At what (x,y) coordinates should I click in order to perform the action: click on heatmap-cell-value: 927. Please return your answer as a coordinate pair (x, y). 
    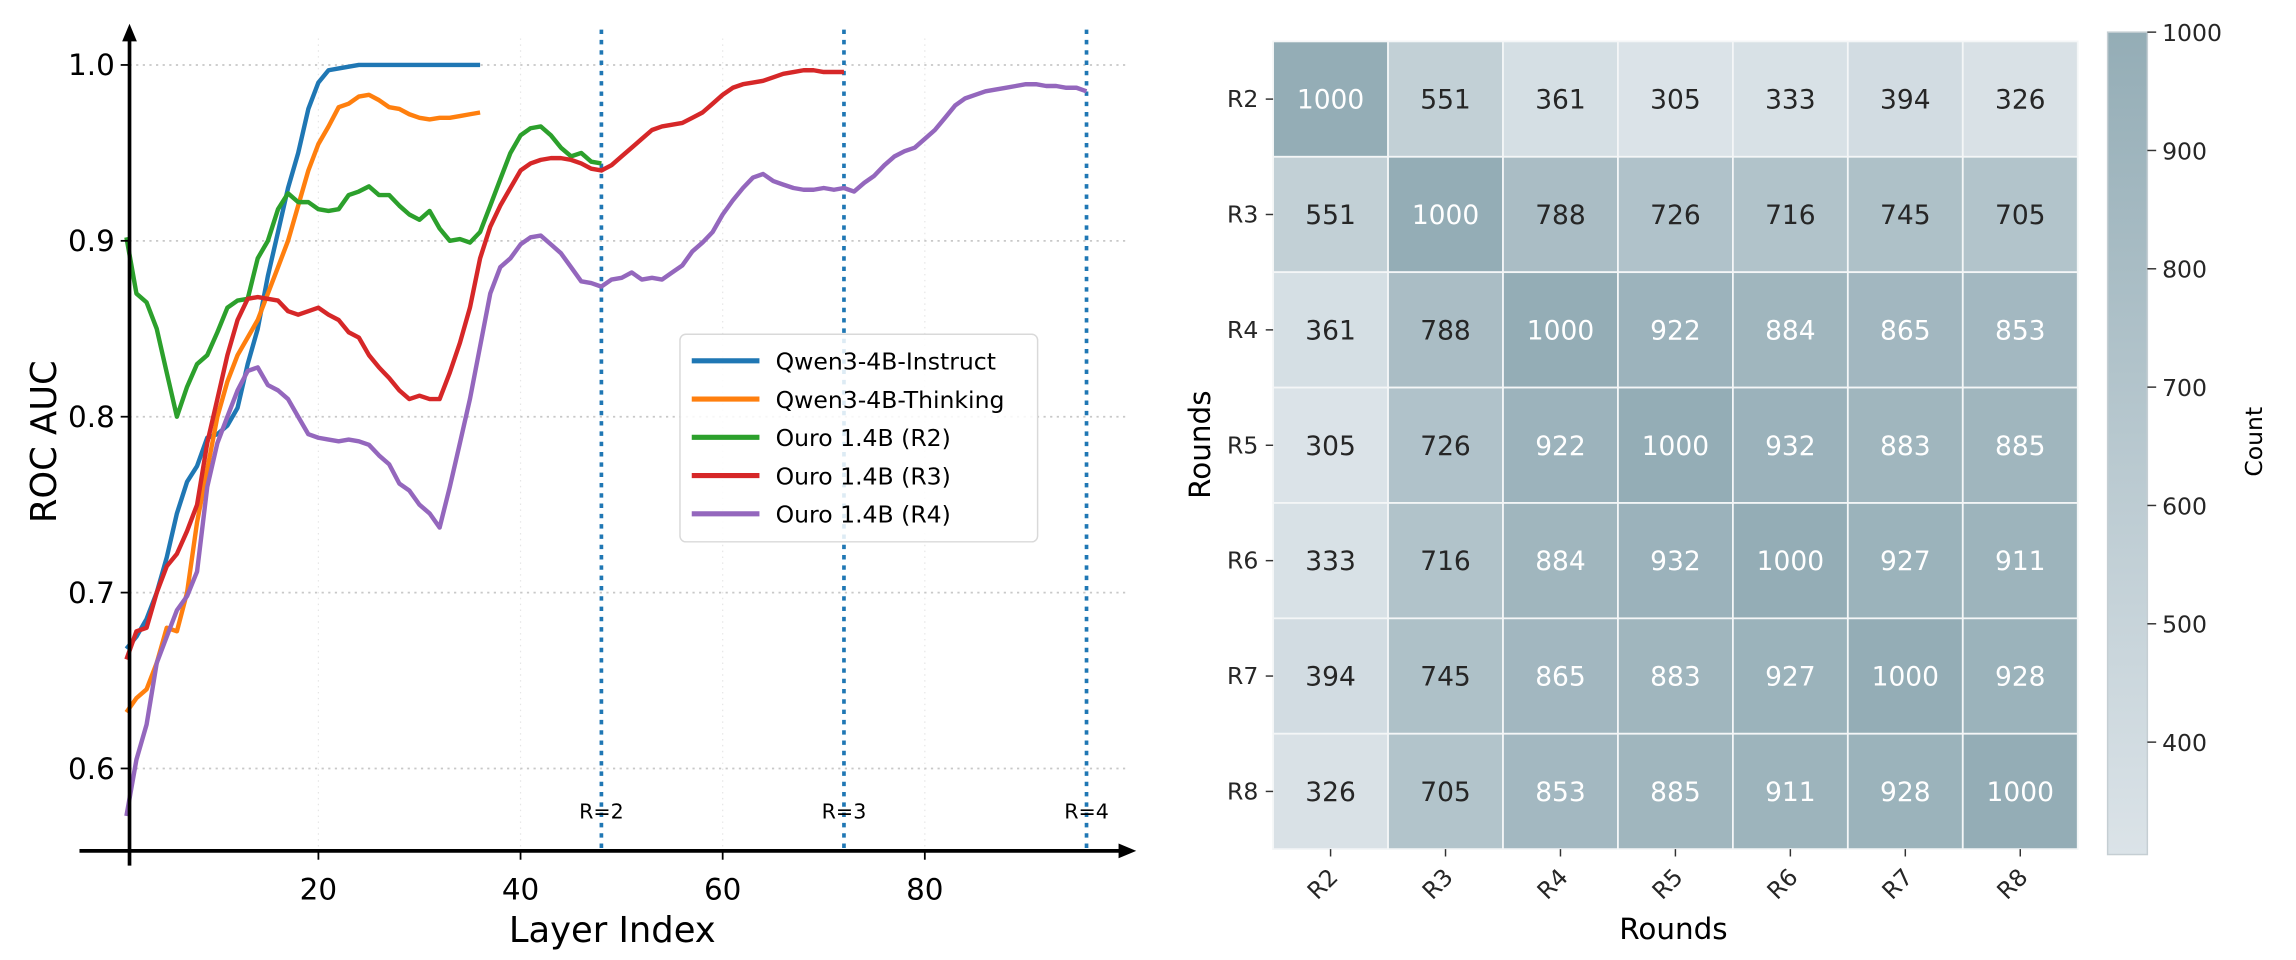
    Looking at the image, I should click on (1790, 677).